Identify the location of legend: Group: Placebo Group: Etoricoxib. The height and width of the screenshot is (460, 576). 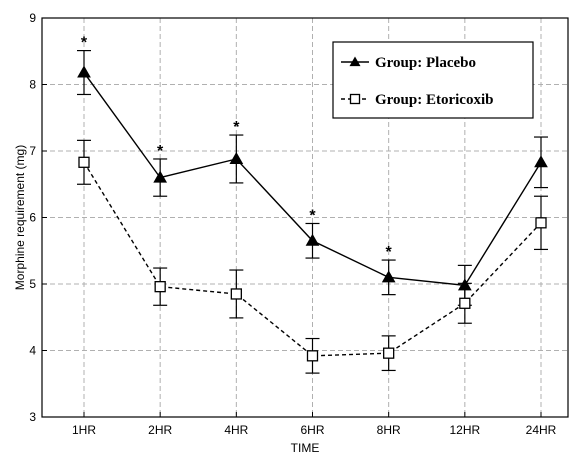
(433, 80).